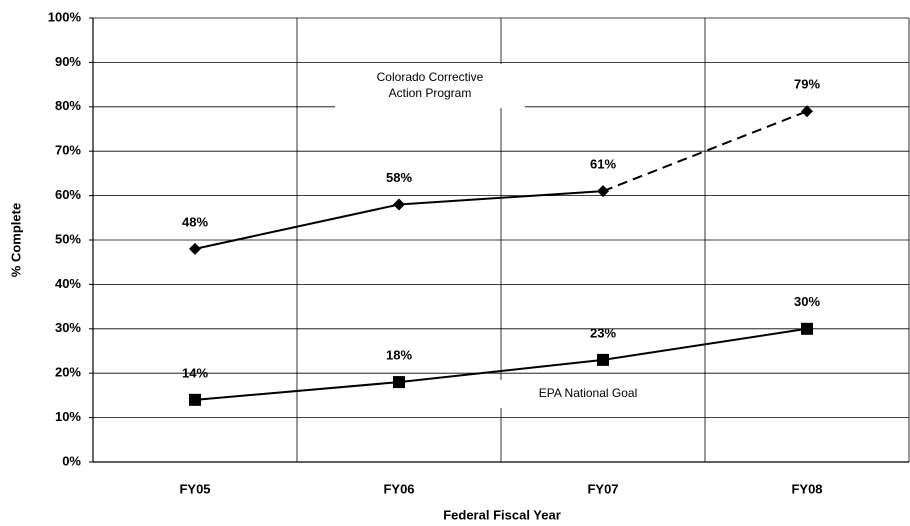 This screenshot has height=526, width=910. Describe the element at coordinates (68, 372) in the screenshot. I see `y-tick-label: 20%` at that location.